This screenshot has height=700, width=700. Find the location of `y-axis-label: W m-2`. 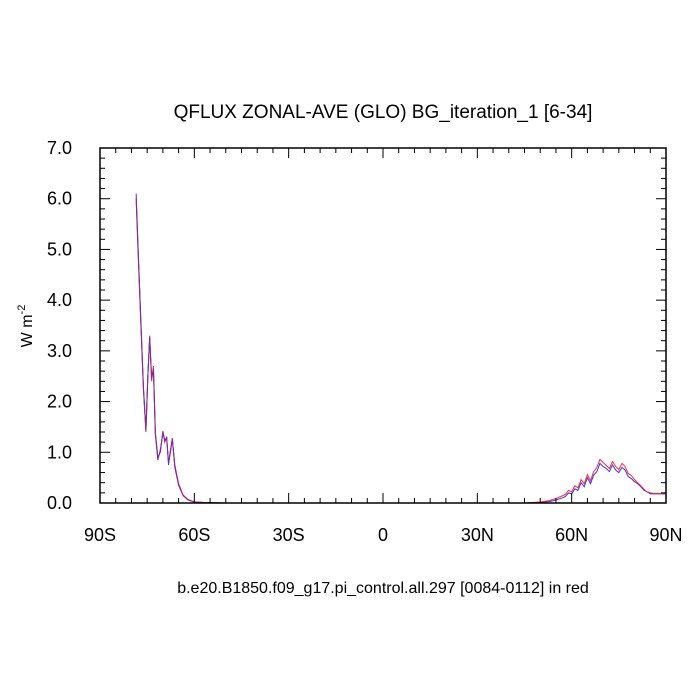

y-axis-label: W m-2 is located at coordinates (26, 326).